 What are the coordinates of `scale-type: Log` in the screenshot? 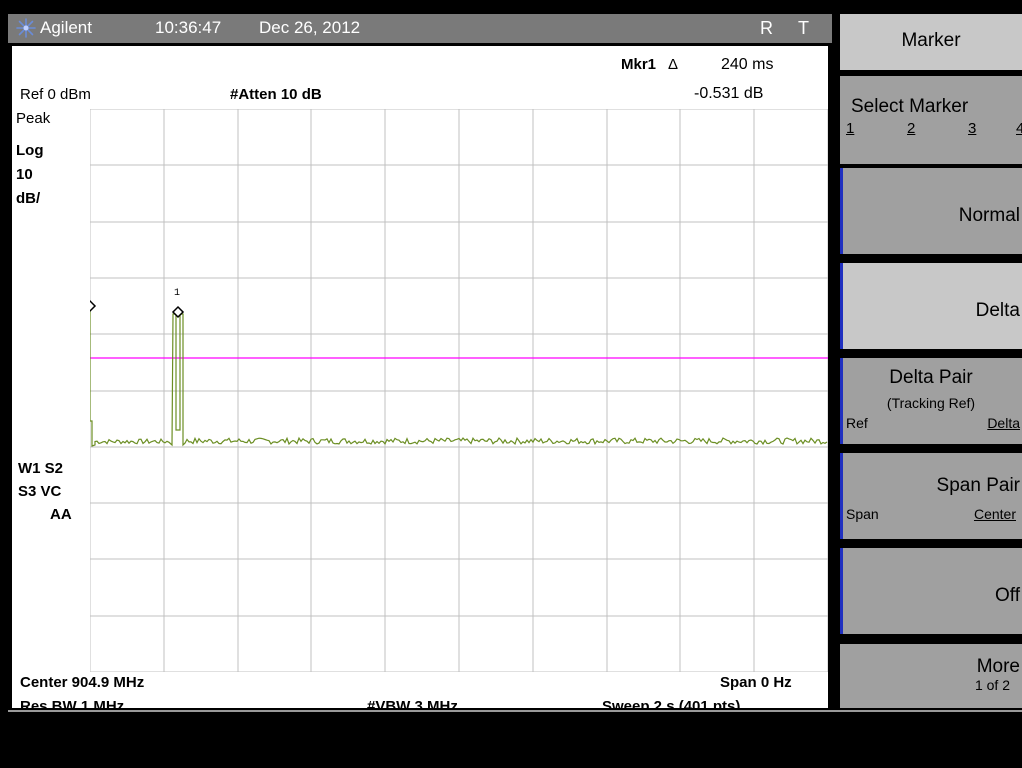 It's located at (30, 150).